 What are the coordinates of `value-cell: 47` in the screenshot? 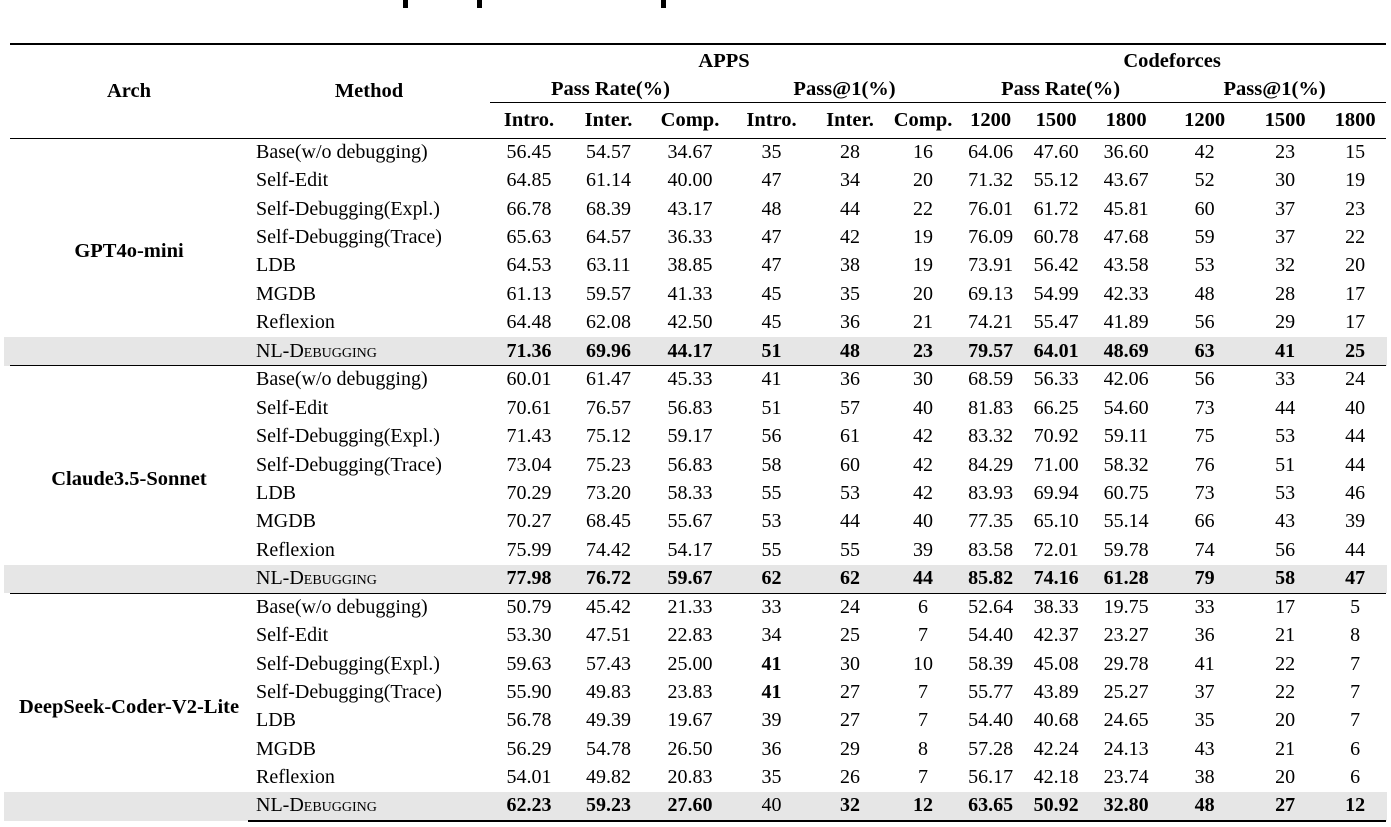 It's located at (1355, 578).